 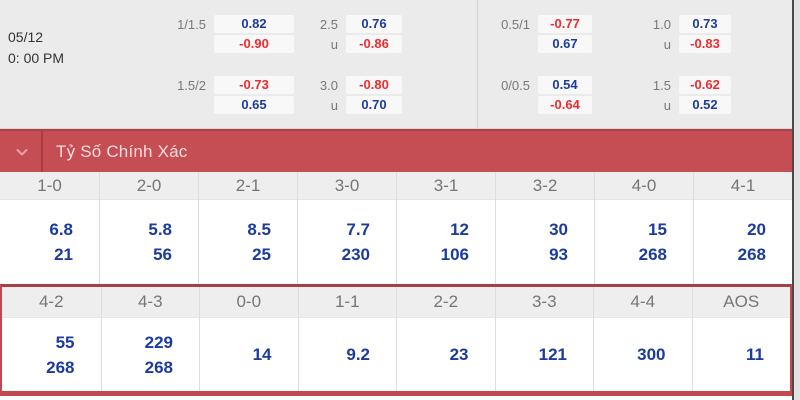 I want to click on score-odds-cell: 11, so click(x=741, y=354).